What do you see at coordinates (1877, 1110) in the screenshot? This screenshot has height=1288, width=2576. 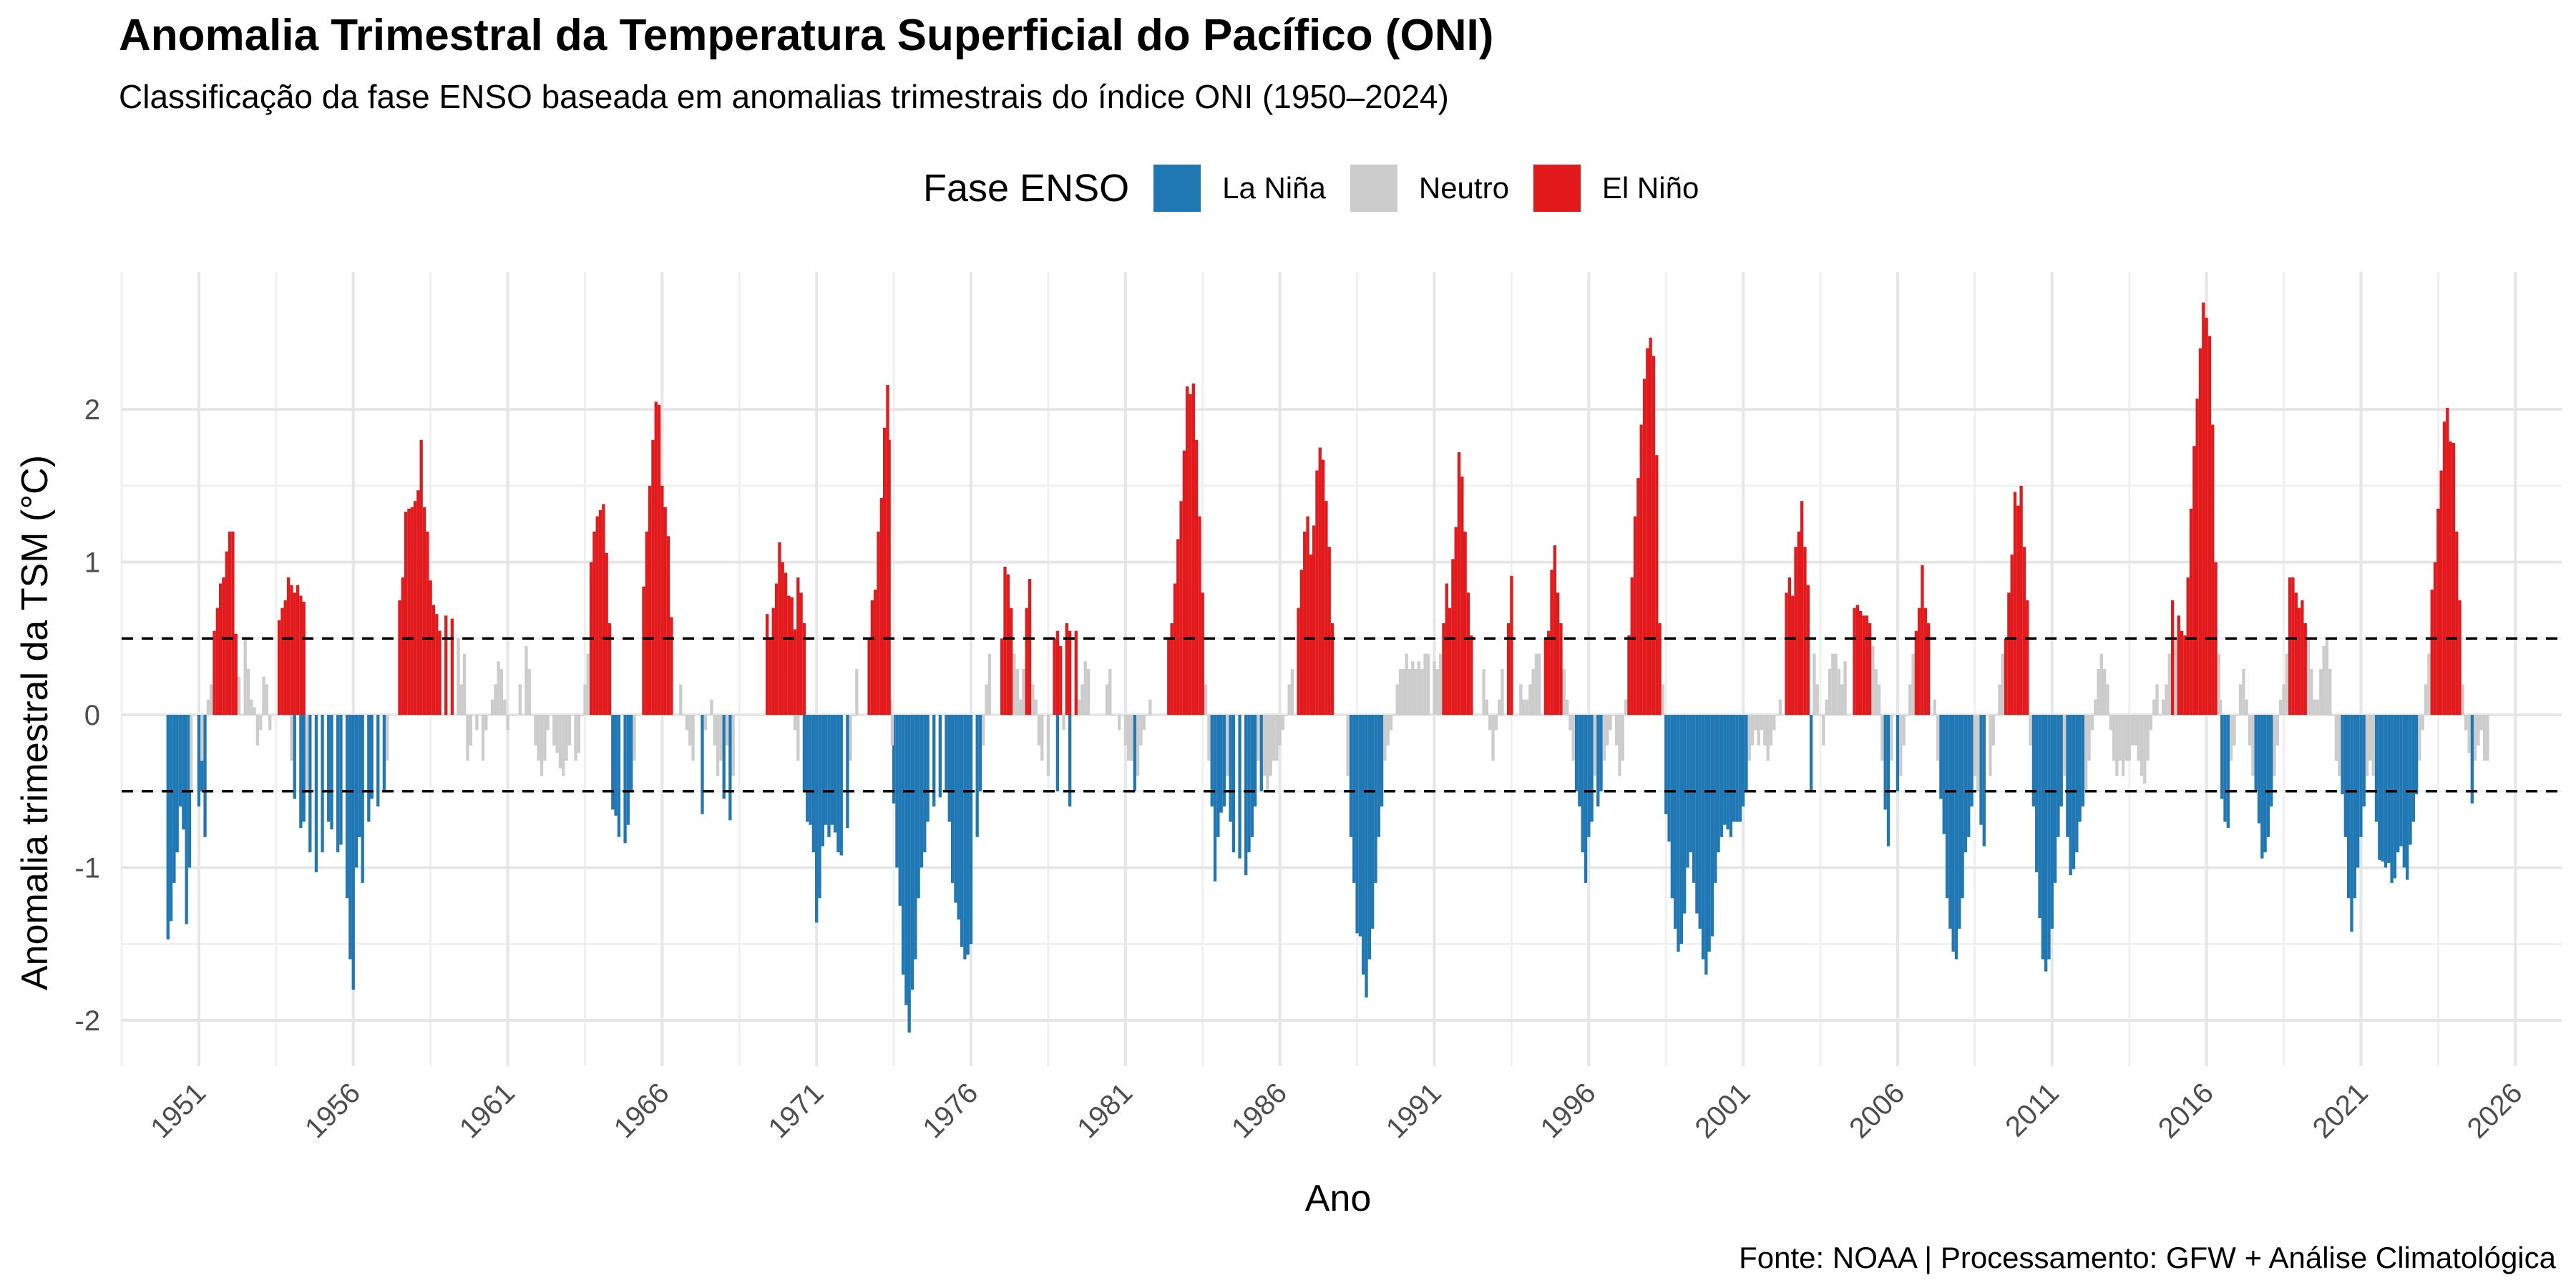 I see `x-tick-label: 2006` at bounding box center [1877, 1110].